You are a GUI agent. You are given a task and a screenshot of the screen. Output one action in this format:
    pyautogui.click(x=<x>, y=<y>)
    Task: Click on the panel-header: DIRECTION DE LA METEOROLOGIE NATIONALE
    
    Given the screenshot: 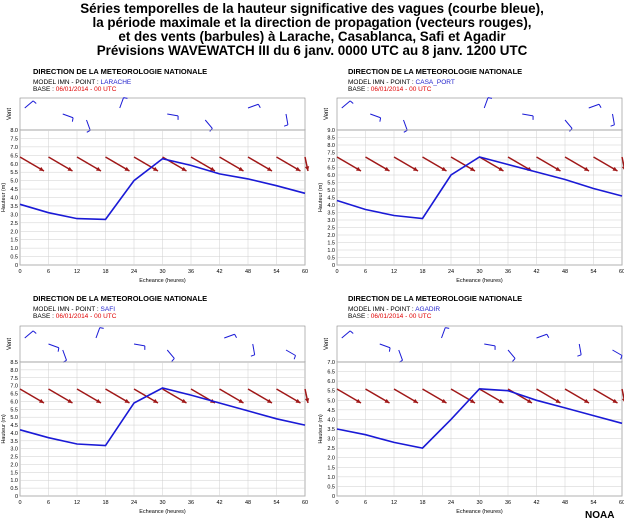 What is the action you would take?
    pyautogui.click(x=435, y=298)
    